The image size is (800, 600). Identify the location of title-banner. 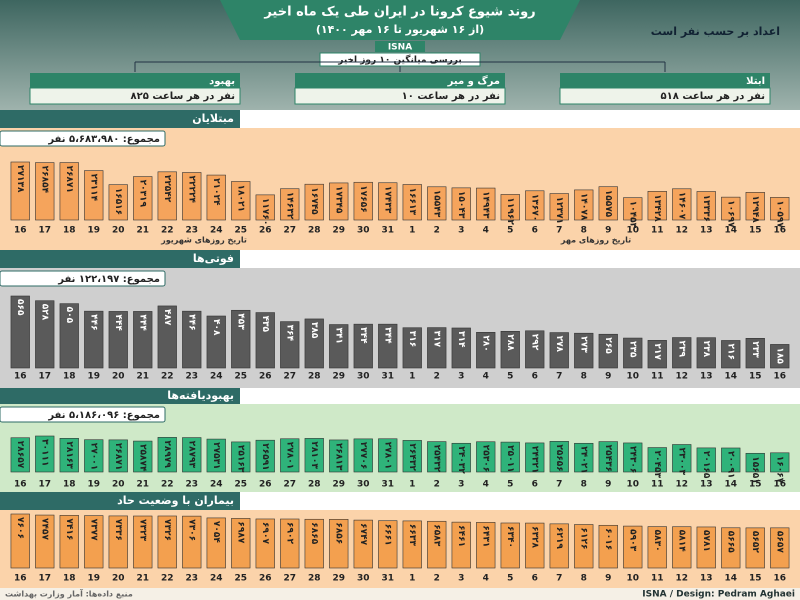
(400, 20).